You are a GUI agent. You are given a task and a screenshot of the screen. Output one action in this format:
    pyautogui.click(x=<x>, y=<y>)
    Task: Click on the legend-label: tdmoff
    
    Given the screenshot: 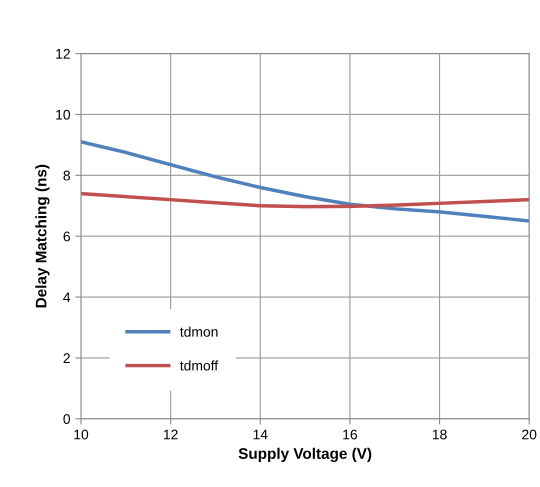 What is the action you would take?
    pyautogui.click(x=199, y=365)
    